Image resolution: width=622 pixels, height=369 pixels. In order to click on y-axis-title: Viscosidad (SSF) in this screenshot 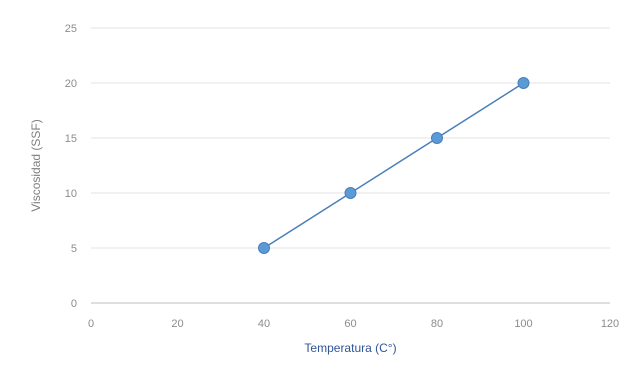, I will do `click(36, 165)`.